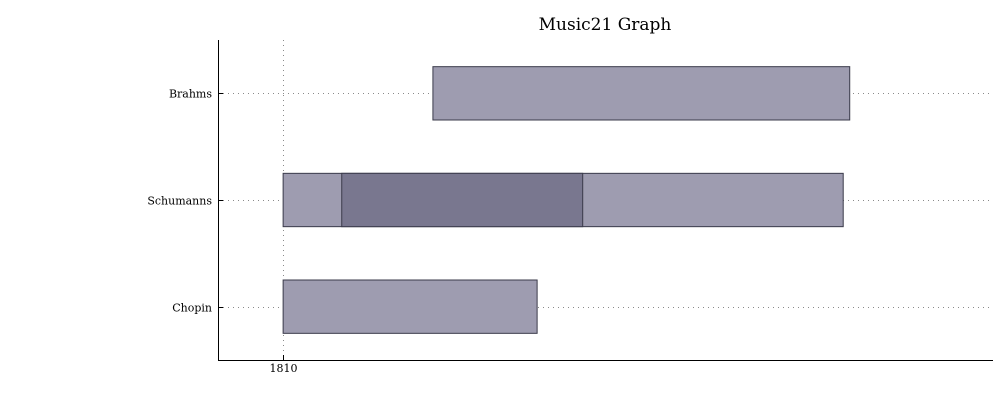 Image resolution: width=1000 pixels, height=400 pixels. Describe the element at coordinates (641, 93) in the screenshot. I see `span-bar-brahms-light` at that location.